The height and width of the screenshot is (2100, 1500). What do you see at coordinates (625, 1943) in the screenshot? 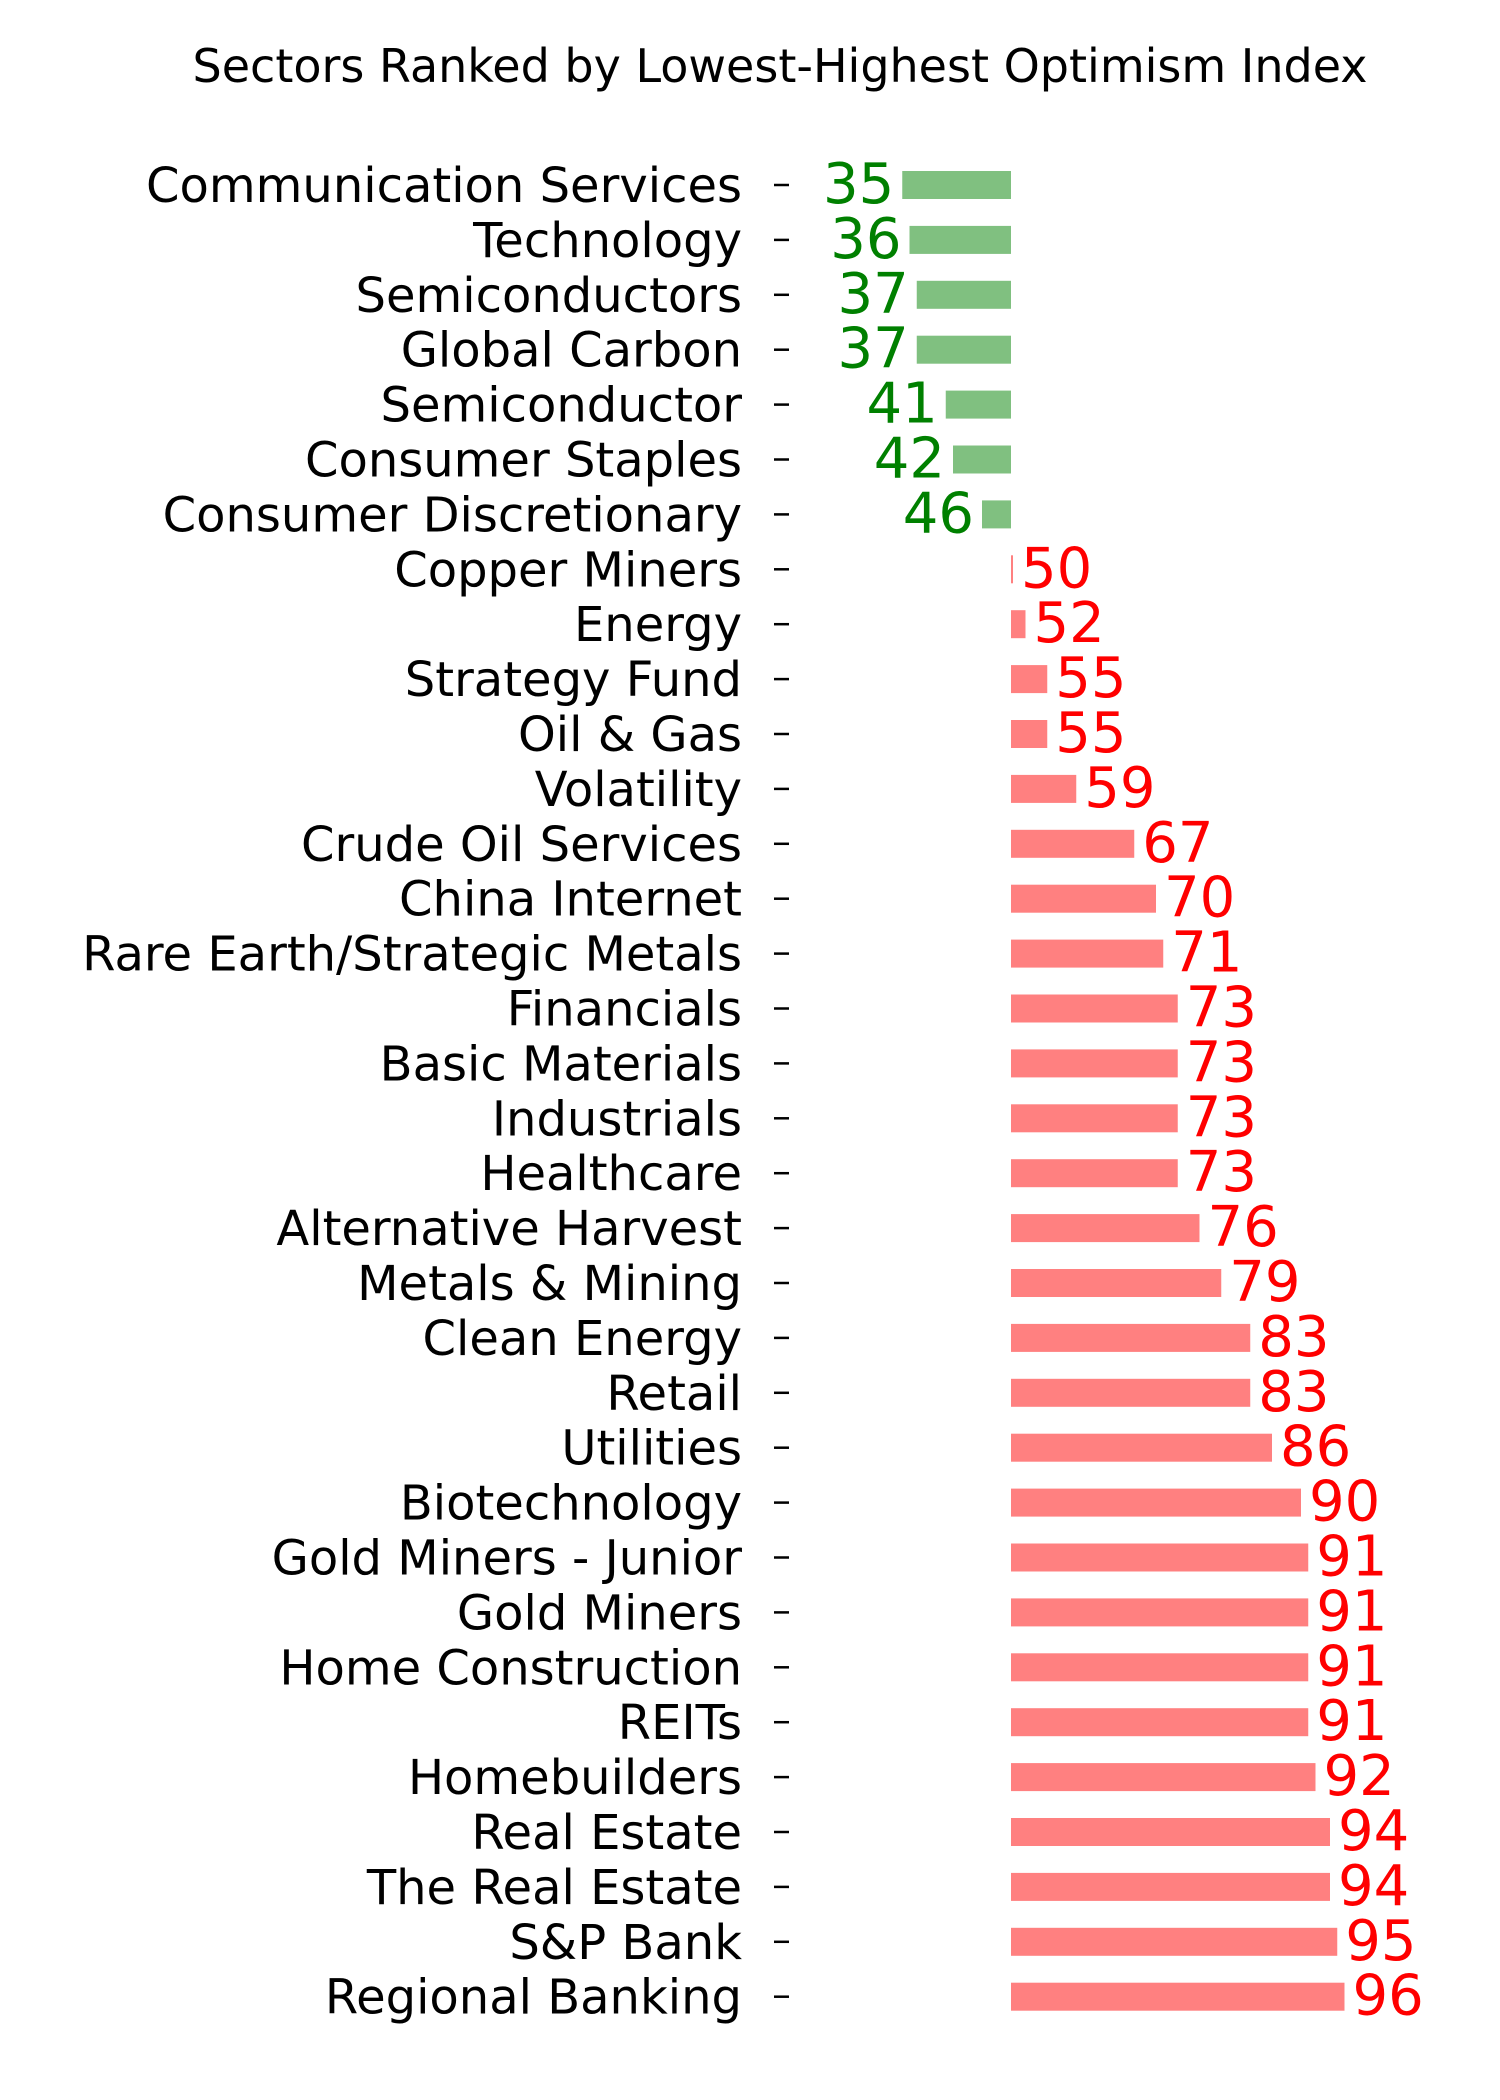
I see `category-label: S&P Bank` at bounding box center [625, 1943].